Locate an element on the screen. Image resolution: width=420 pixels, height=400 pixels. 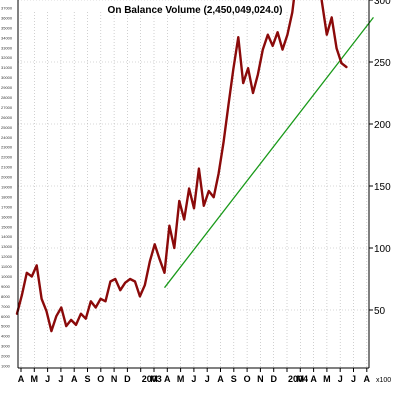
y-tick-label-left: 33000 is located at coordinates (7, 47).